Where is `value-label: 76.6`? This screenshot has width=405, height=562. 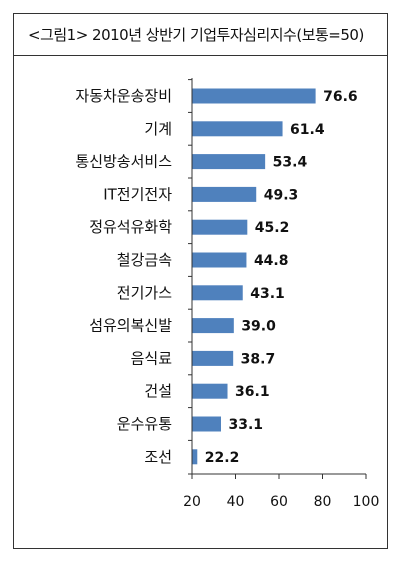
value-label: 76.6 is located at coordinates (340, 97).